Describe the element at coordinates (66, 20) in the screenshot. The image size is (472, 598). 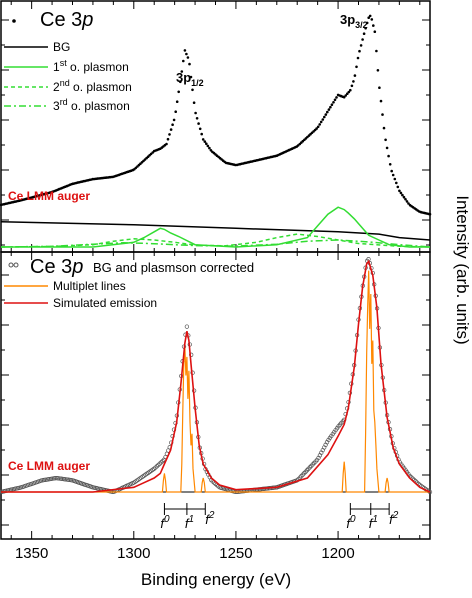
I see `legend-title-top: Ce 3p` at that location.